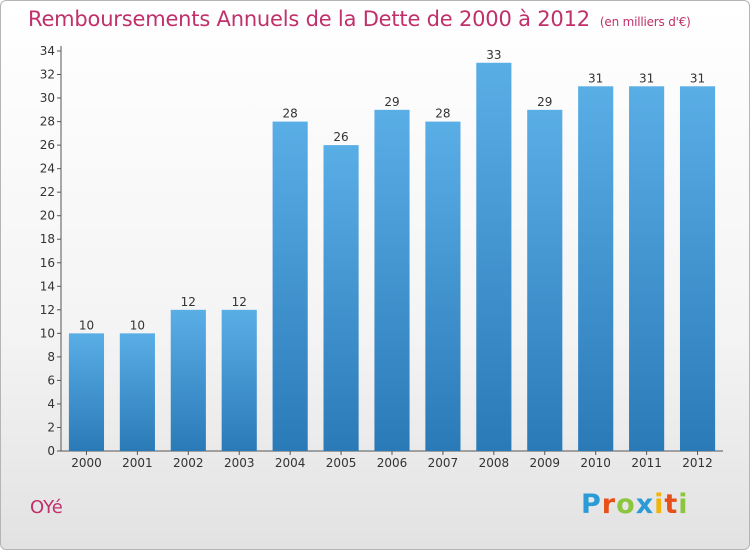 Image resolution: width=750 pixels, height=550 pixels. What do you see at coordinates (290, 463) in the screenshot?
I see `x-tick-label-2004: 2004` at bounding box center [290, 463].